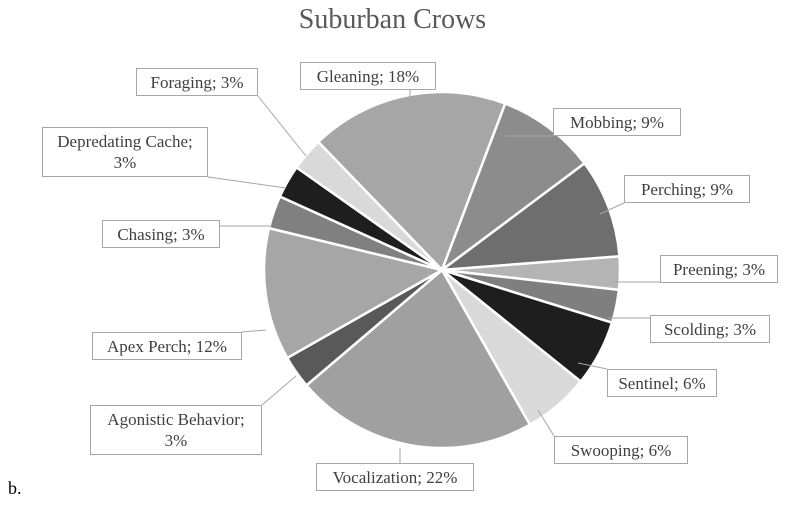 The height and width of the screenshot is (508, 785). I want to click on data-label: Chasing; 3%, so click(161, 234).